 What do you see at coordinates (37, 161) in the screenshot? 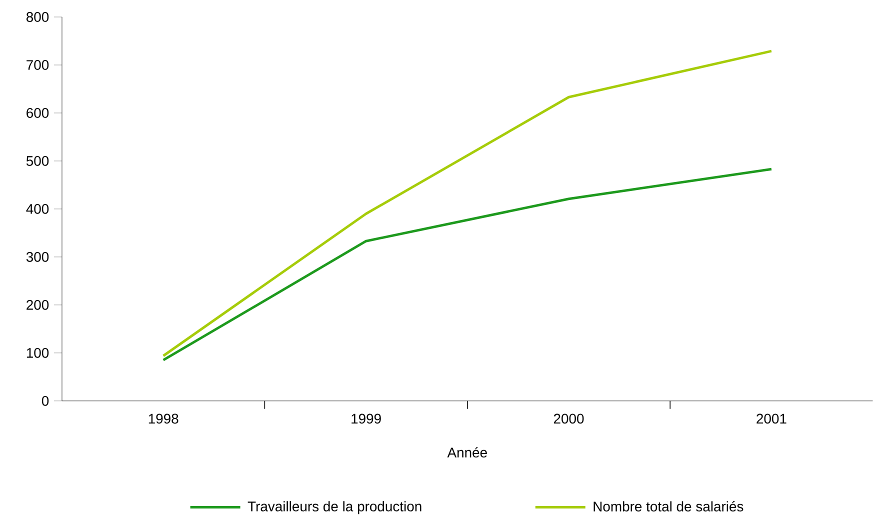
I see `y-tick-label: 500` at bounding box center [37, 161].